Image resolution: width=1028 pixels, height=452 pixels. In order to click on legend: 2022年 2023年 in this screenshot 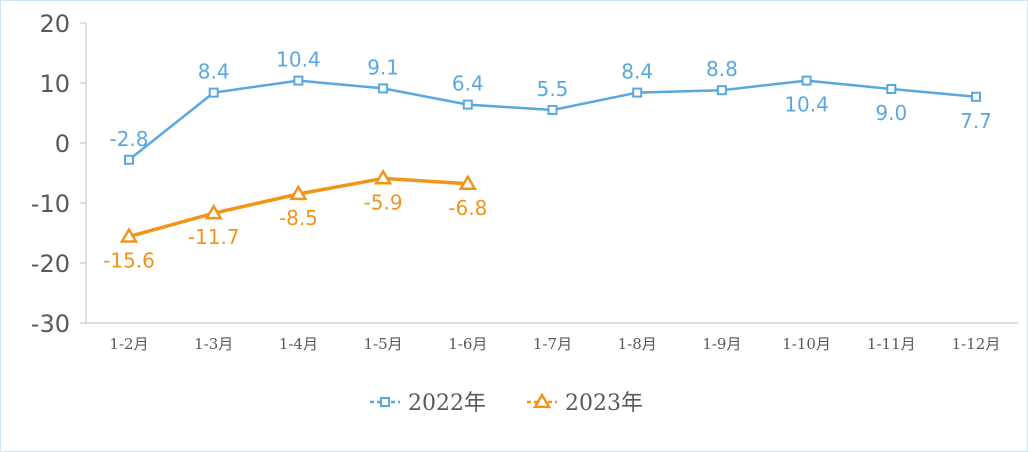, I will do `click(506, 403)`.